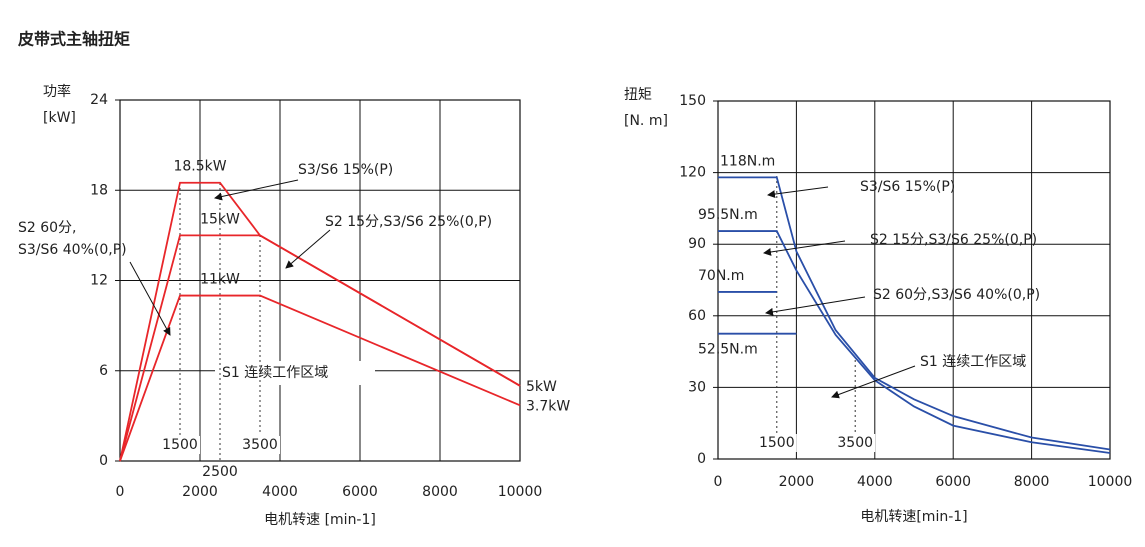 The height and width of the screenshot is (547, 1145). I want to click on y-tick-label: 12, so click(99, 281).